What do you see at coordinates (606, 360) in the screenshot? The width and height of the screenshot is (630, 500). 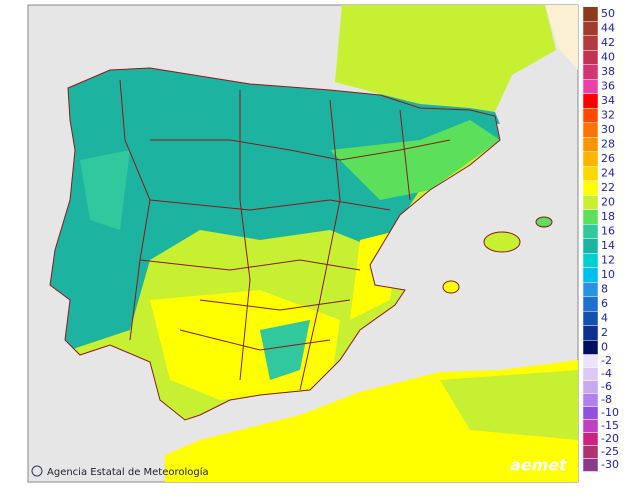 I see `legend-label: -2` at bounding box center [606, 360].